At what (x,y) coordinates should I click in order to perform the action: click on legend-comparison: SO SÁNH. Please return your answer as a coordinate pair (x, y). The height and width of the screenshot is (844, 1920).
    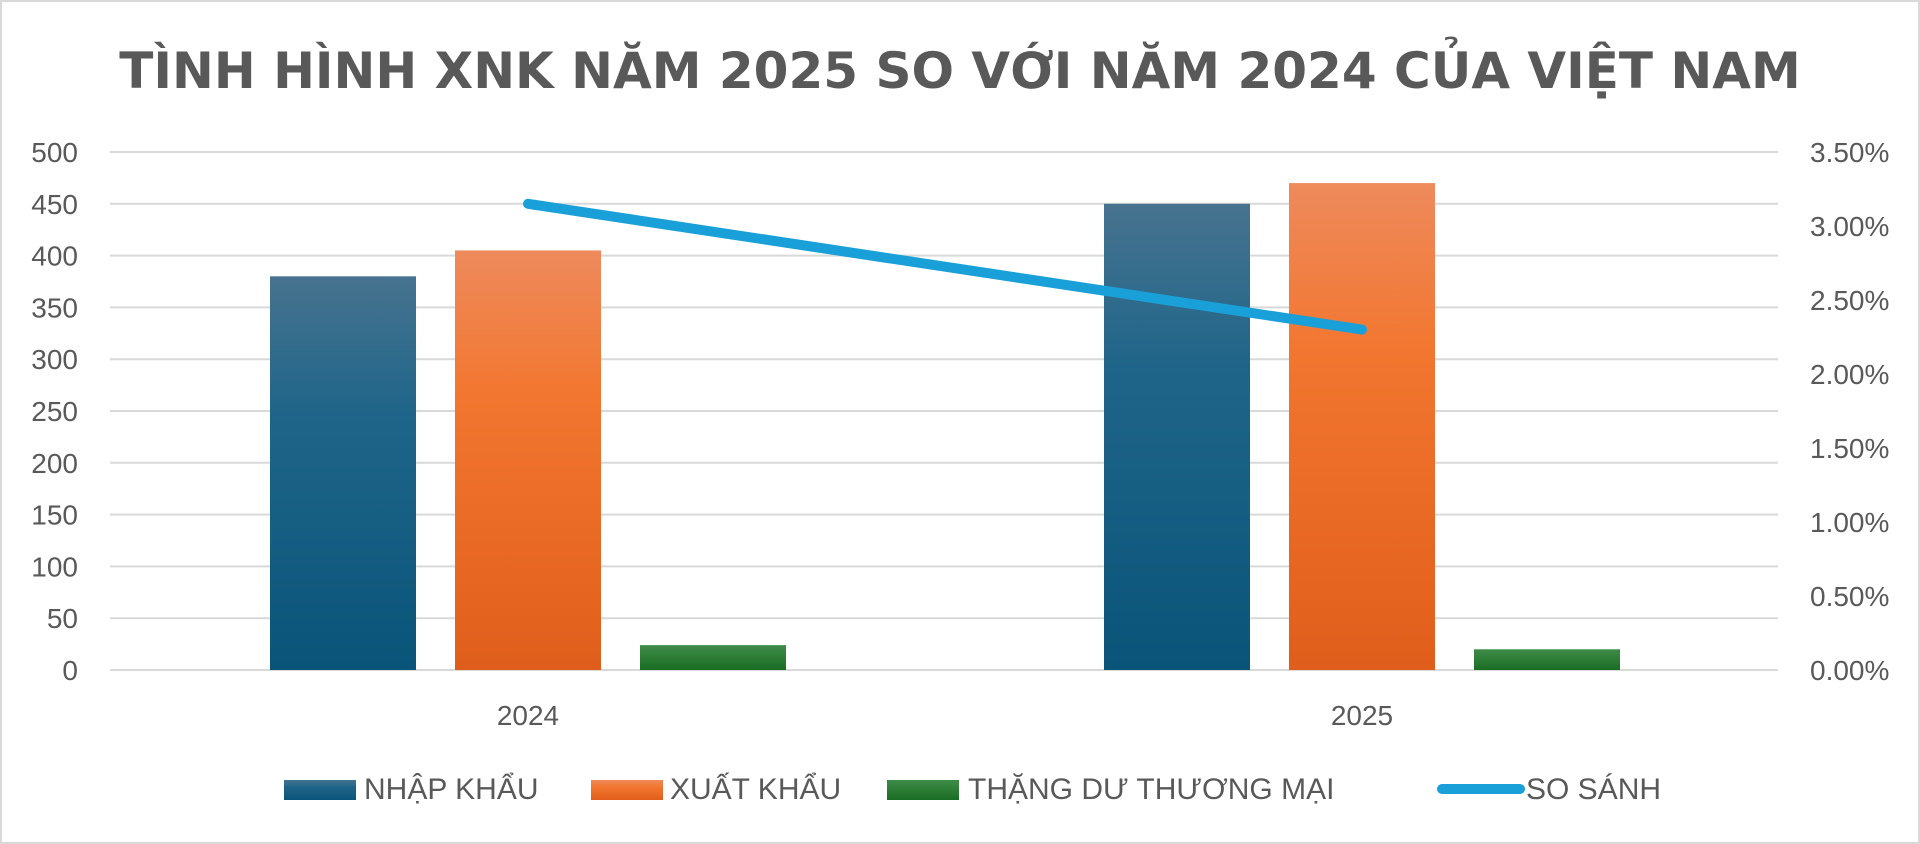
    Looking at the image, I should click on (1549, 789).